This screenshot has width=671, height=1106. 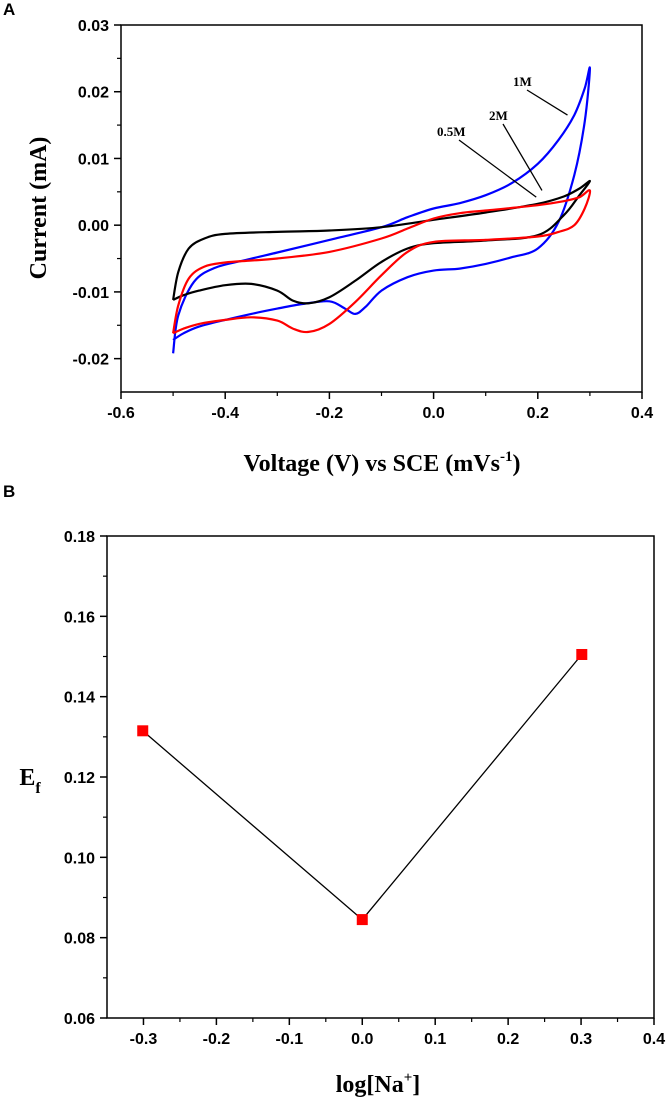 I want to click on panel-a-annotations: 1M 2M 0.5M, so click(x=502, y=136).